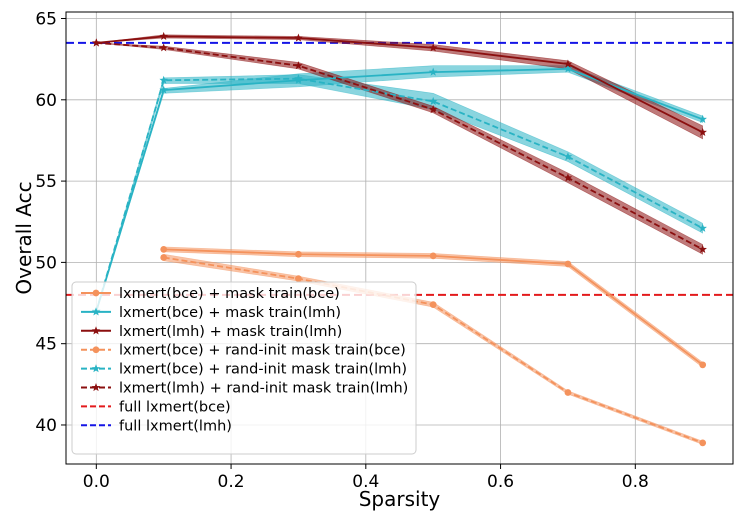 This screenshot has height=523, width=747. What do you see at coordinates (263, 370) in the screenshot?
I see `legend-label: lxmert(bce) + rand-init mask train(lmh)` at bounding box center [263, 370].